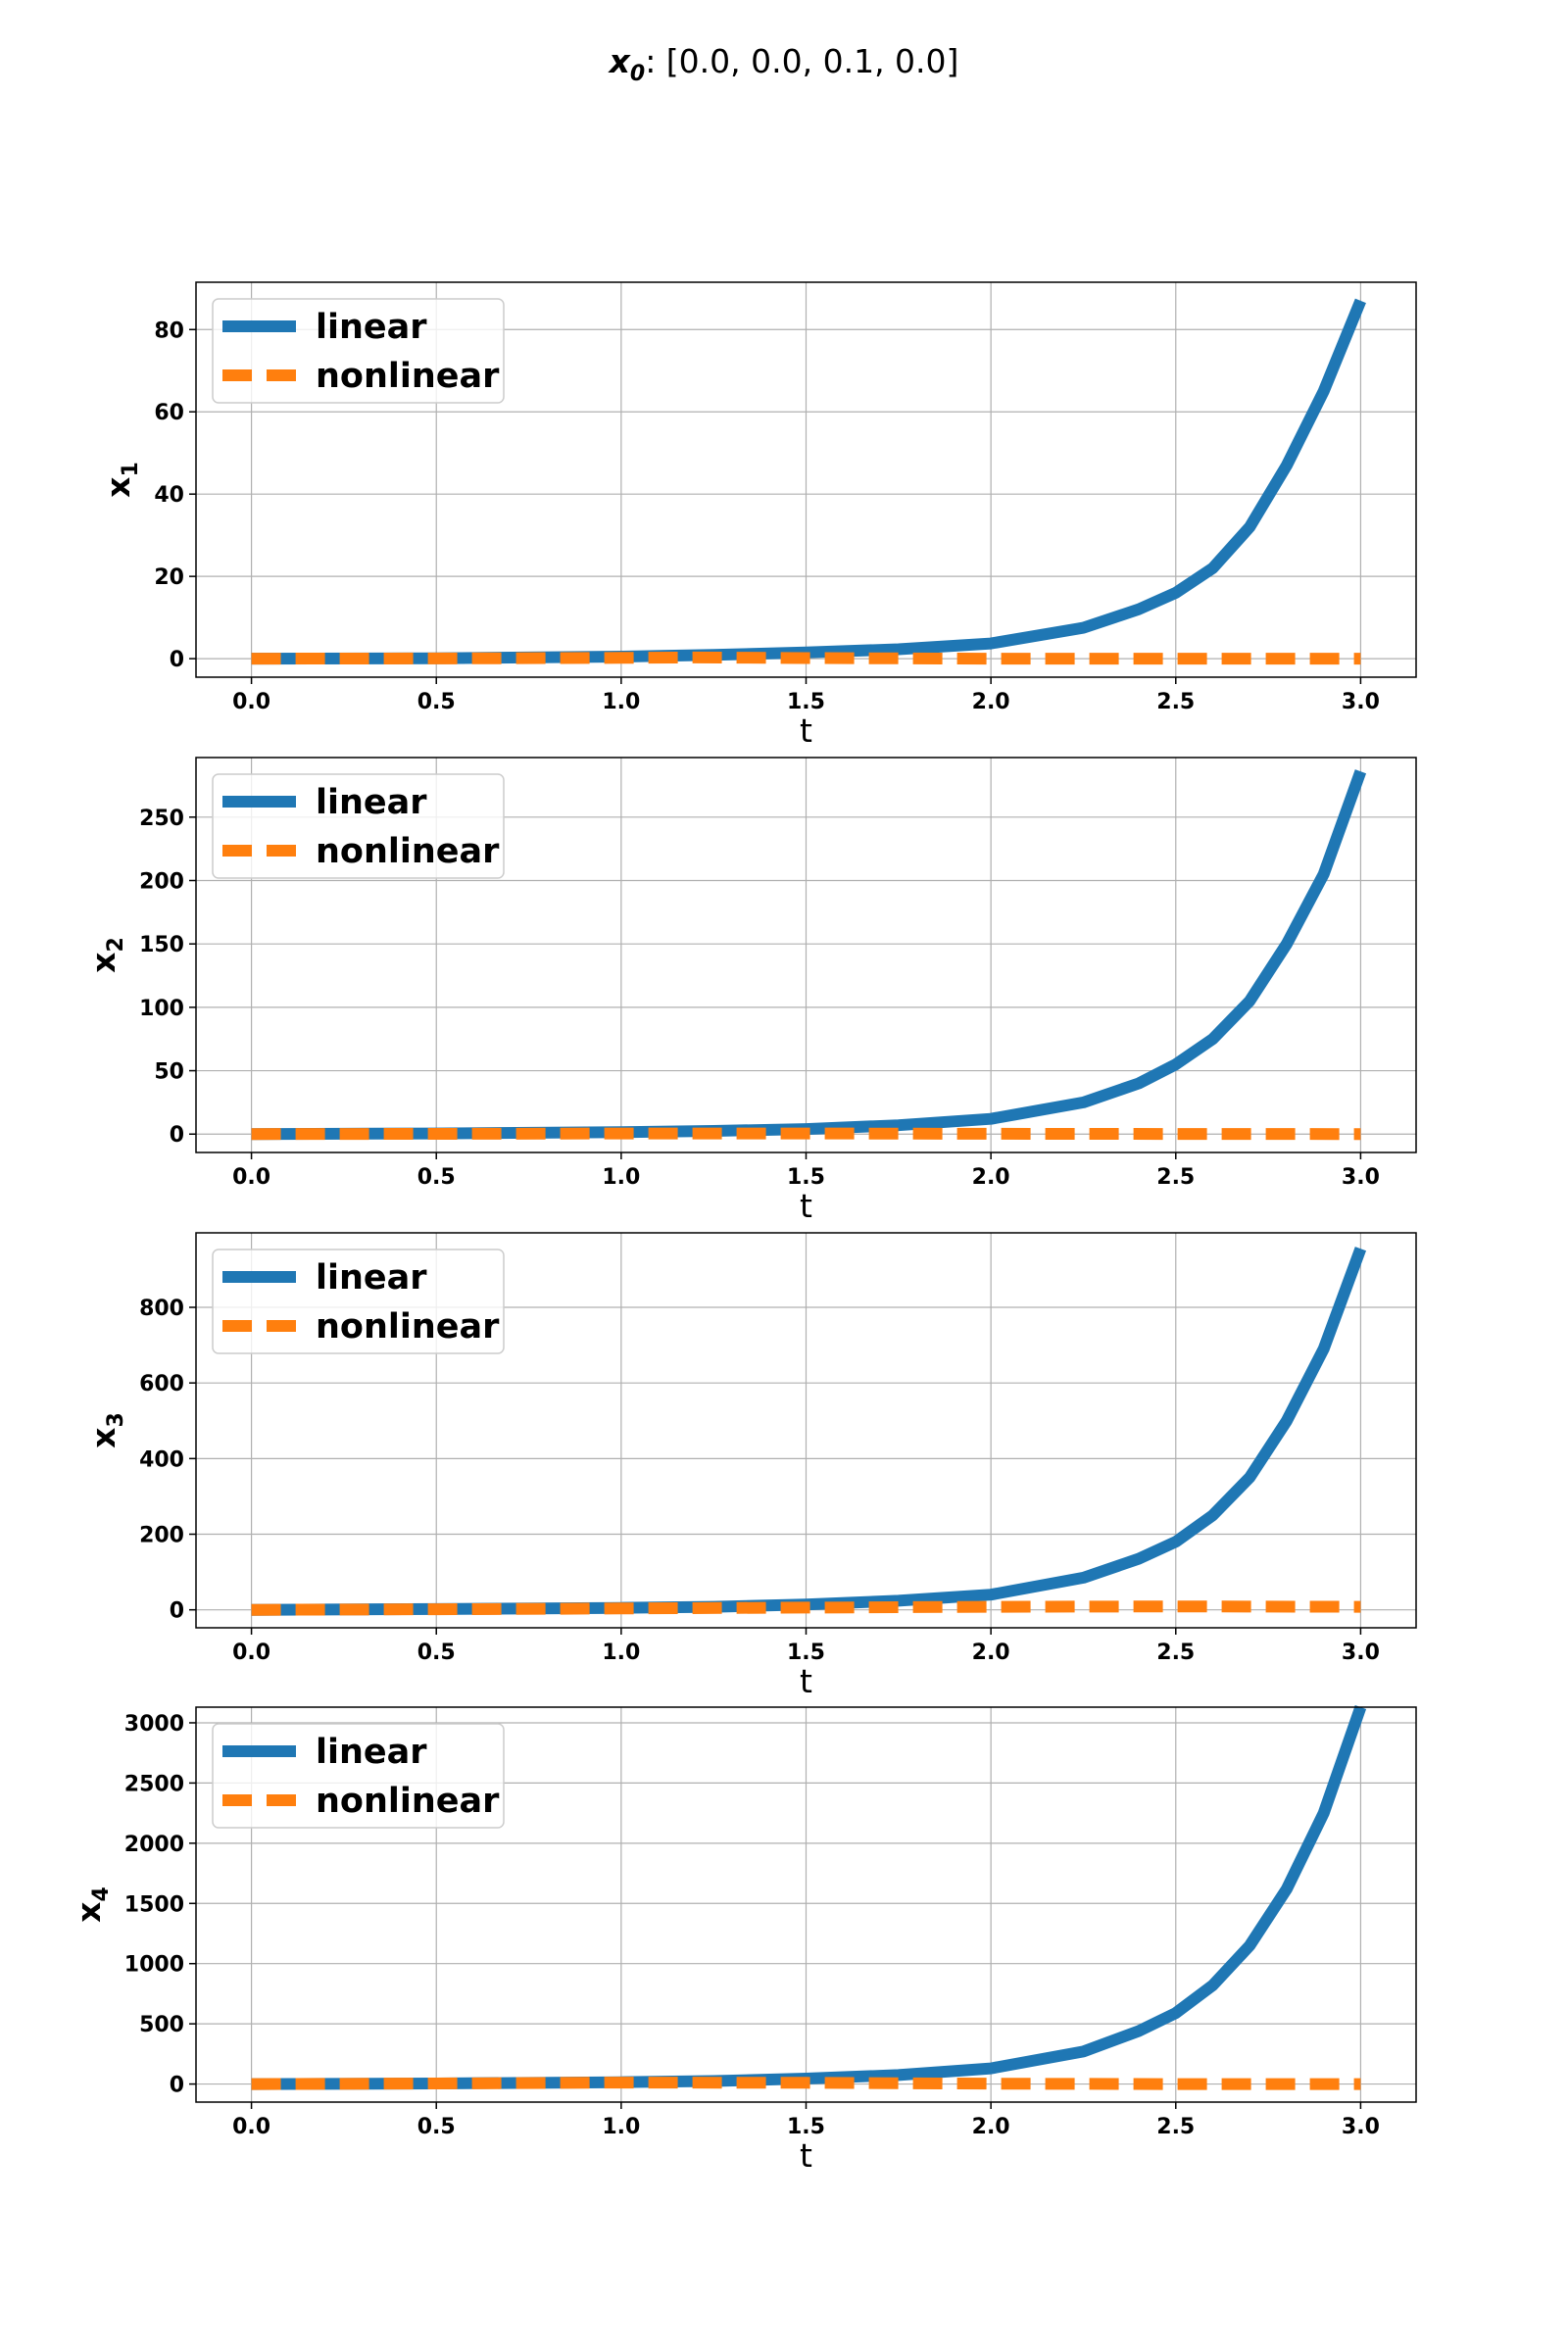 The height and width of the screenshot is (2352, 1568). I want to click on y-tick-label: 800, so click(161, 1309).